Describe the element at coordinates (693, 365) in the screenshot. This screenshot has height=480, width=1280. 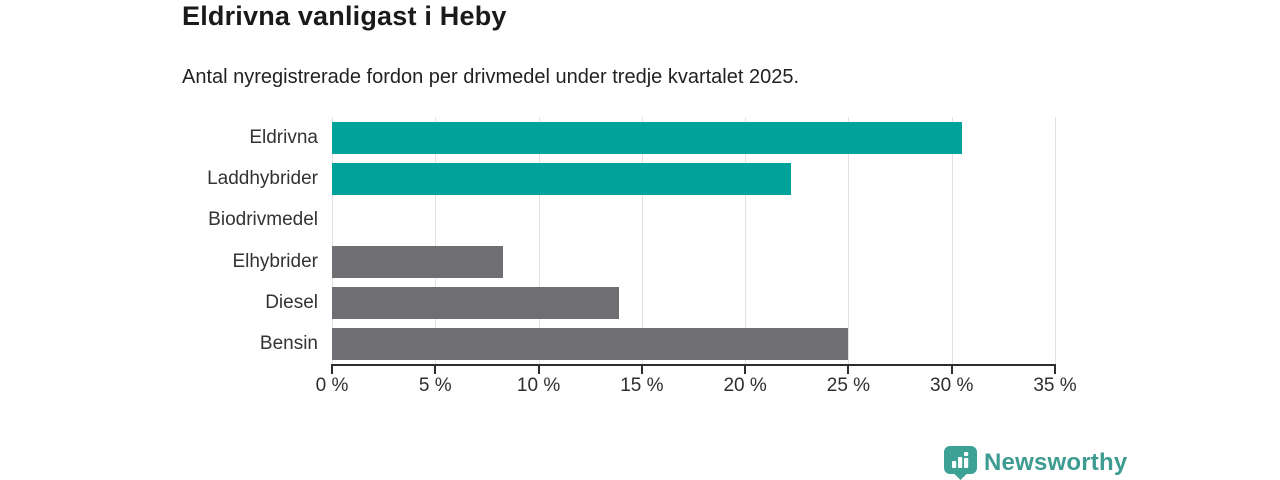
I see `x-axis-line` at that location.